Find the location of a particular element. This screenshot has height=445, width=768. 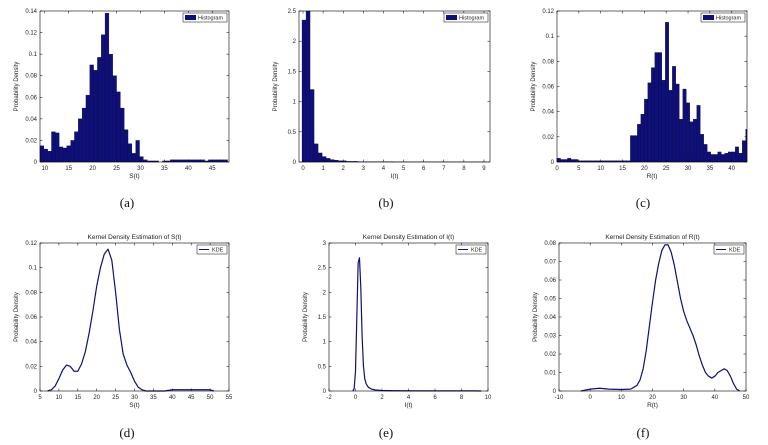

x-tick-label: 7 is located at coordinates (444, 169).